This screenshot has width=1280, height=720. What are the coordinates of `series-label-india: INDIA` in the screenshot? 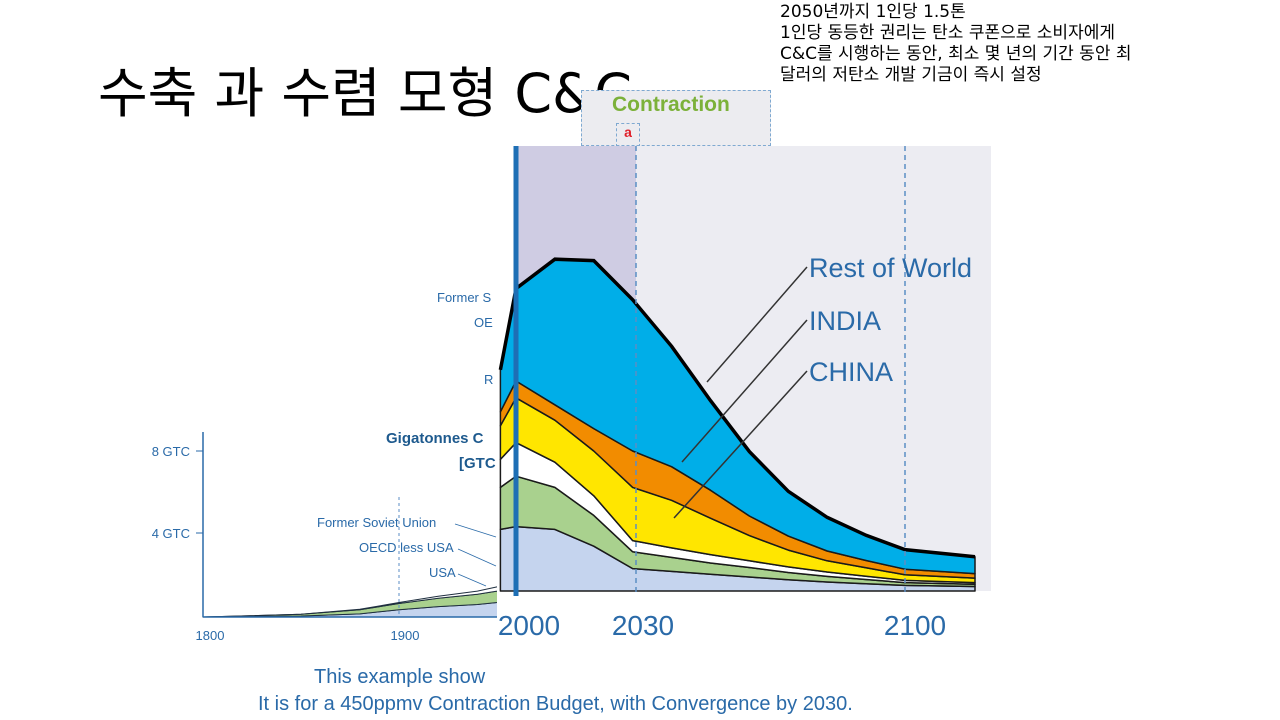 It's located at (845, 321).